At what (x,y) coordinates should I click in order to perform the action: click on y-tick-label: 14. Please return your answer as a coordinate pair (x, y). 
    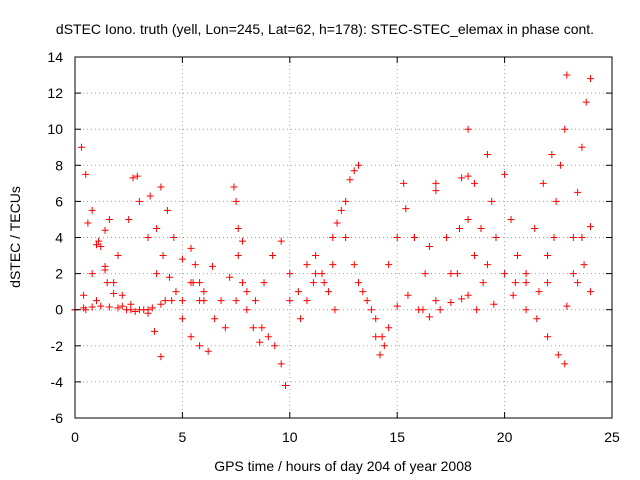
    Looking at the image, I should click on (55, 57).